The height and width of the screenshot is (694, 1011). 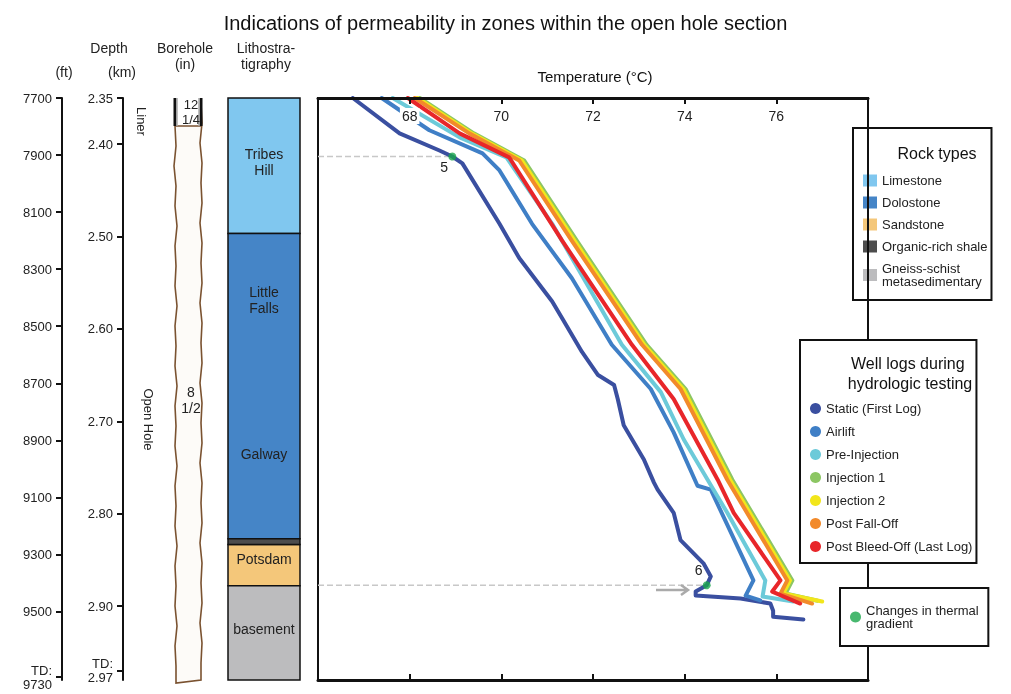 What do you see at coordinates (100, 671) in the screenshot?
I see `y2-tick-label: TD: 2.97` at bounding box center [100, 671].